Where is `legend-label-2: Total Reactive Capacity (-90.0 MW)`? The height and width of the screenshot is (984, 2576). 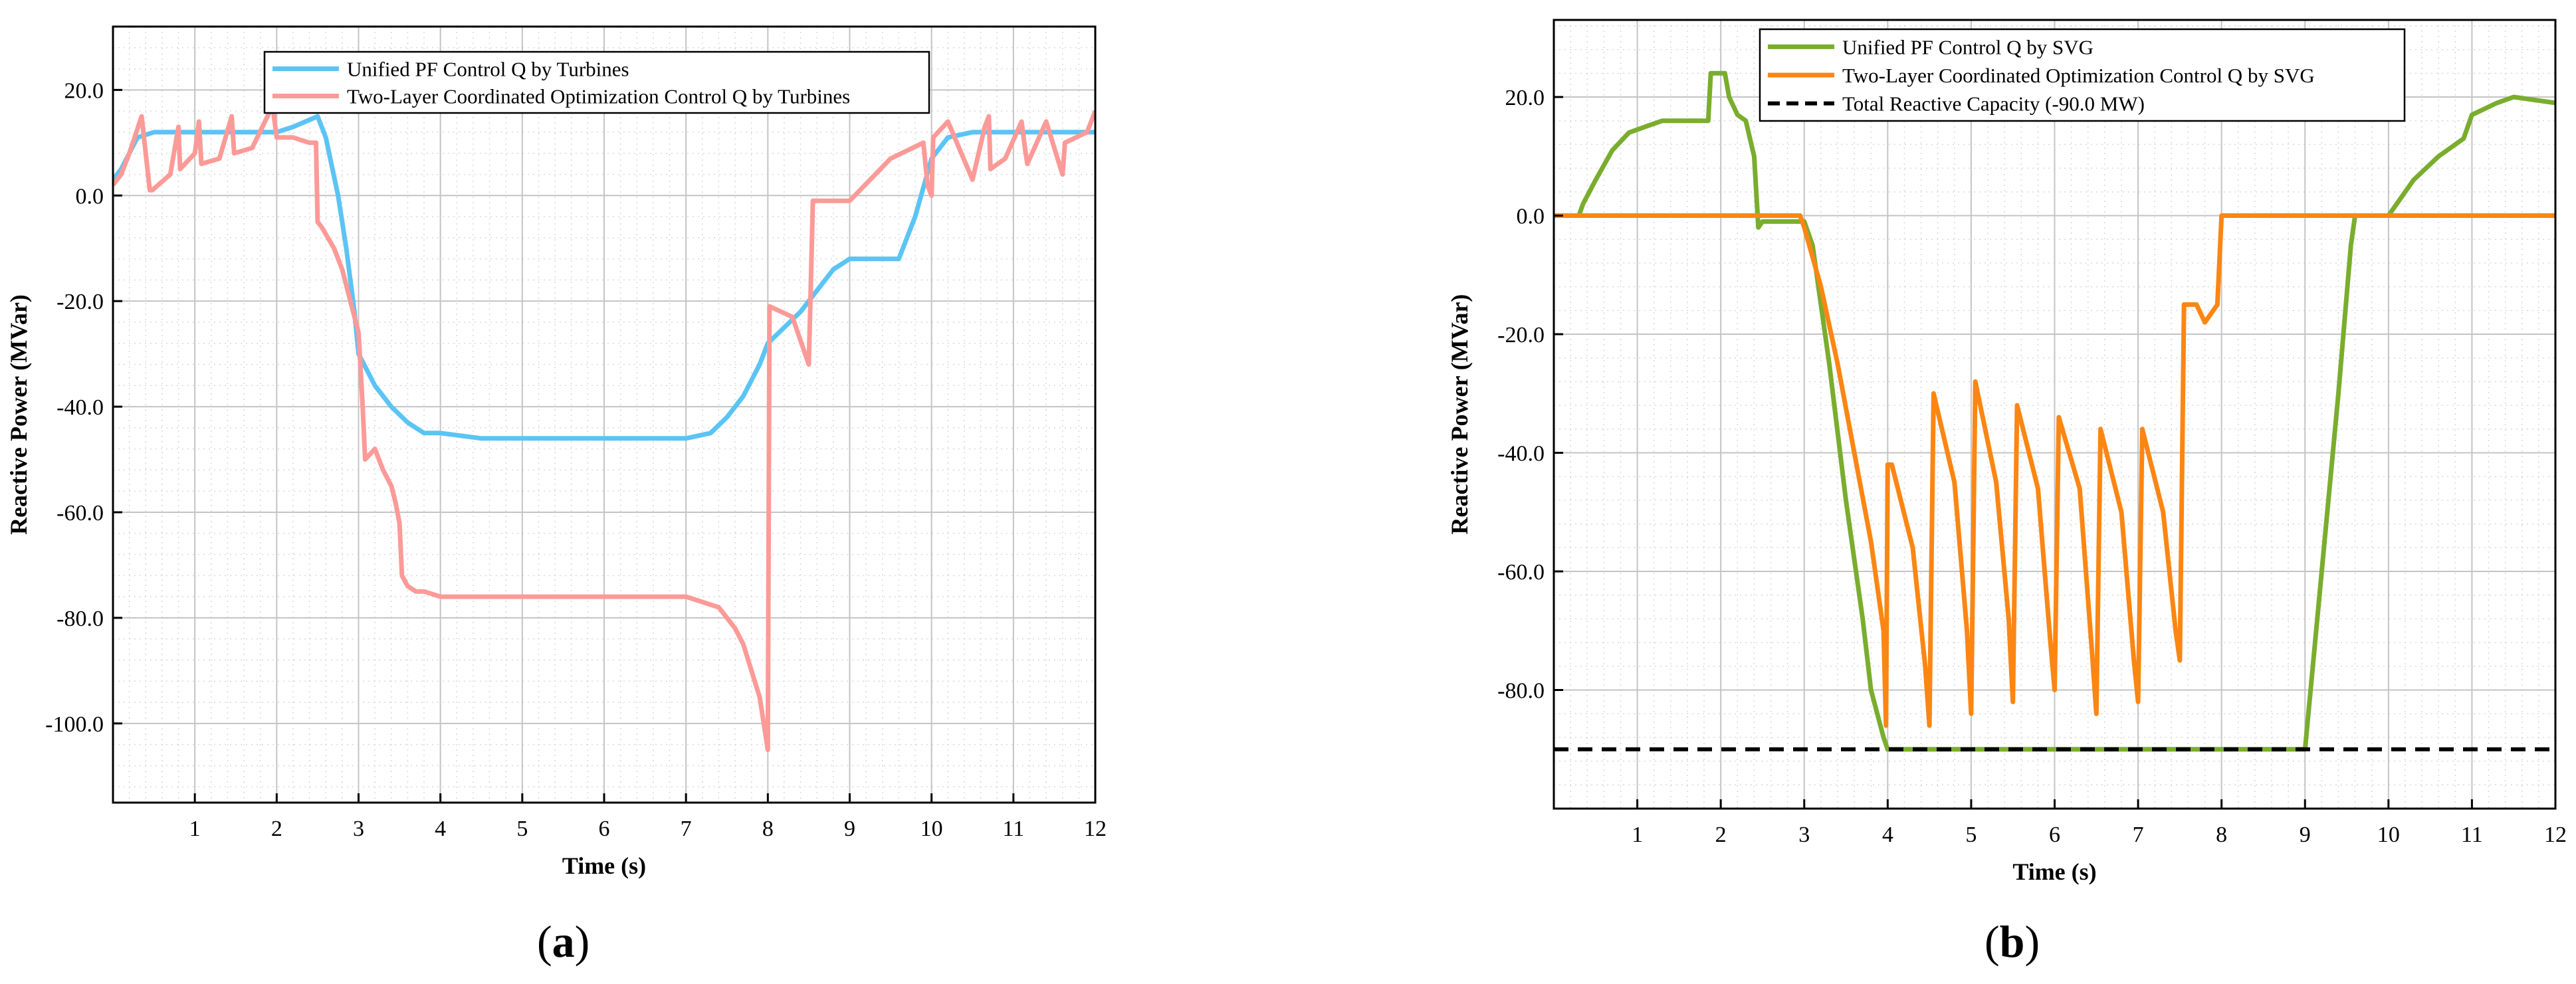 legend-label-2: Total Reactive Capacity (-90.0 MW) is located at coordinates (1993, 104).